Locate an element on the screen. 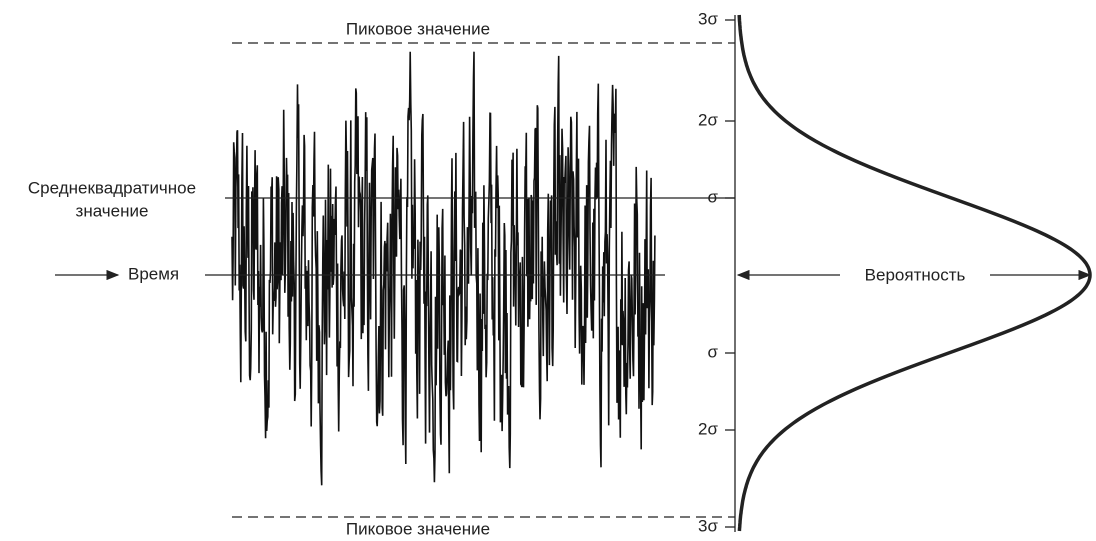  label-bg is located at coordinates (915, 275).